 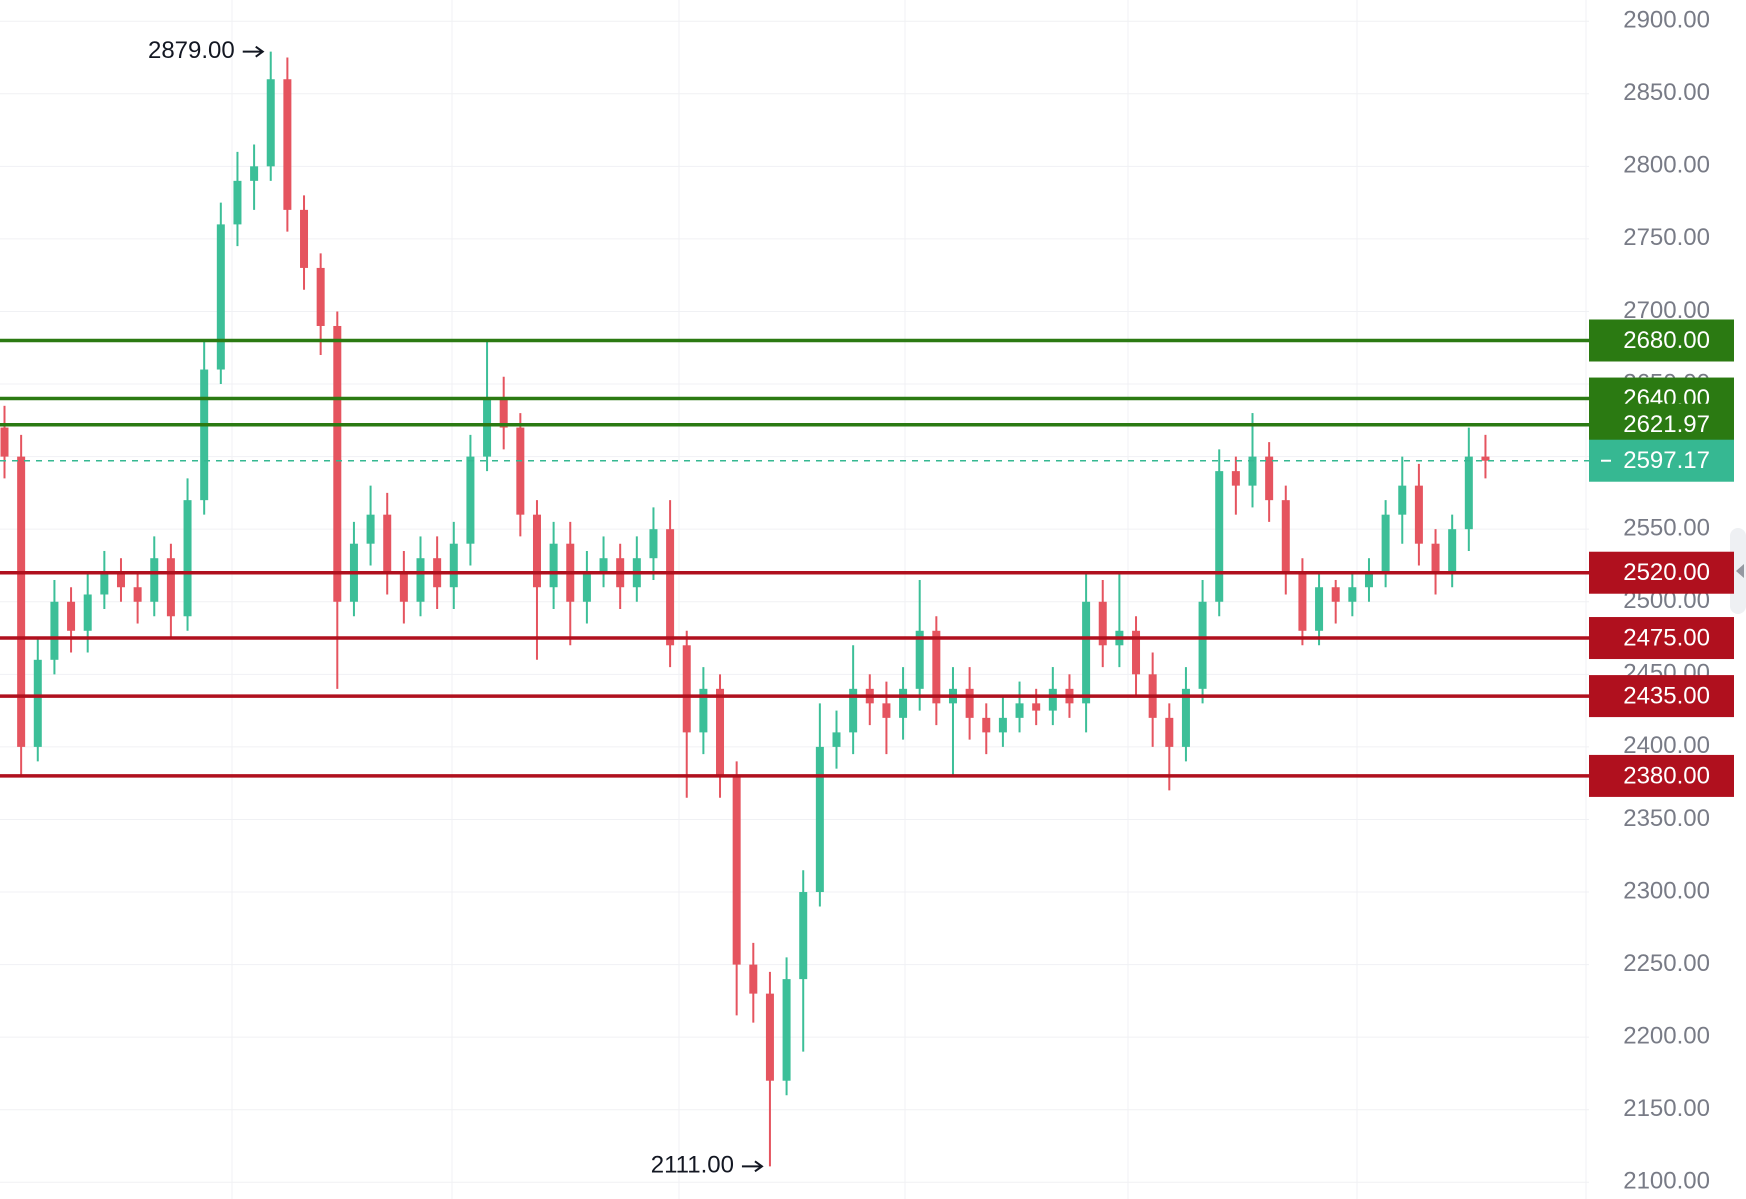 I want to click on current-price-box, so click(x=1661, y=460).